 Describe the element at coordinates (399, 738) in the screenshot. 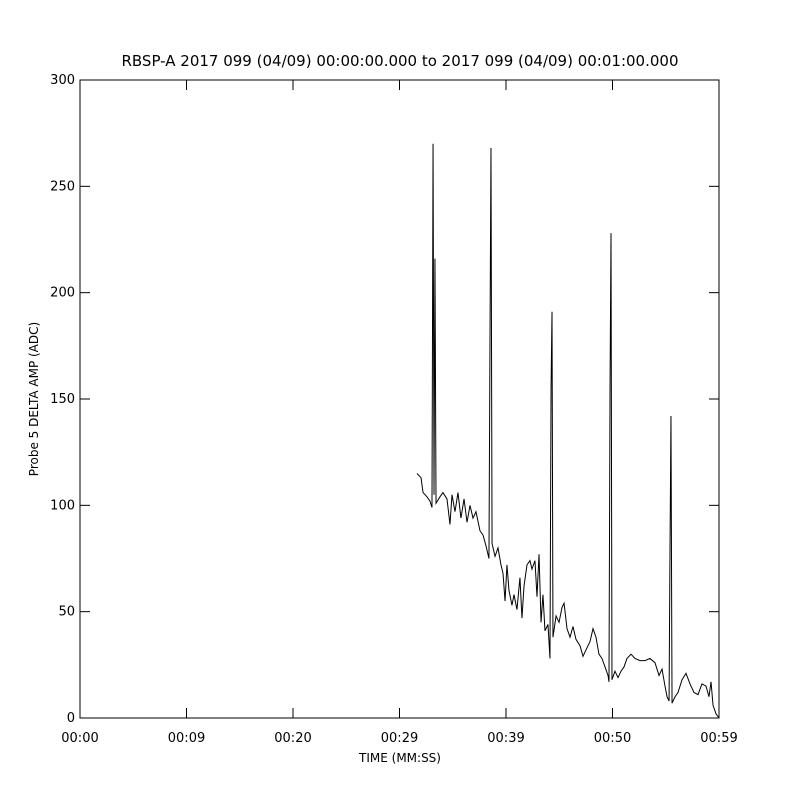

I see `x-tick-label: 00:29` at that location.